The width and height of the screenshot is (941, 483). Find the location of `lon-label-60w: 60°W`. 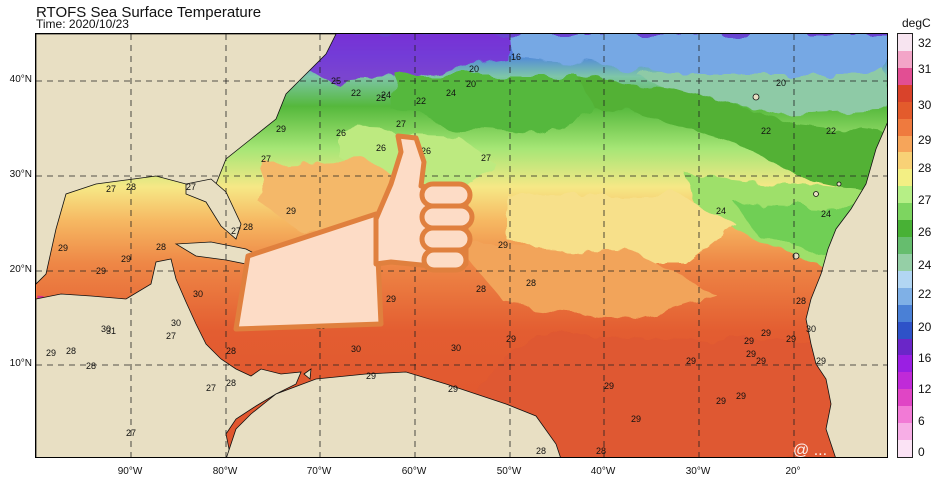

lon-label-60w: 60°W is located at coordinates (414, 471).